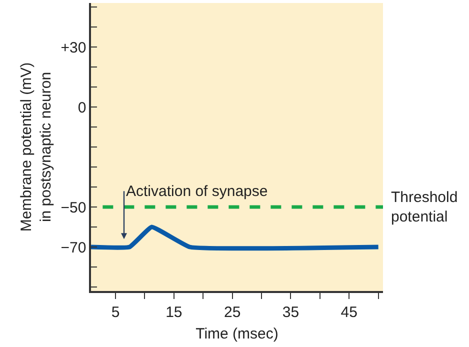  What do you see at coordinates (174, 312) in the screenshot?
I see `x-tick-label: 15` at bounding box center [174, 312].